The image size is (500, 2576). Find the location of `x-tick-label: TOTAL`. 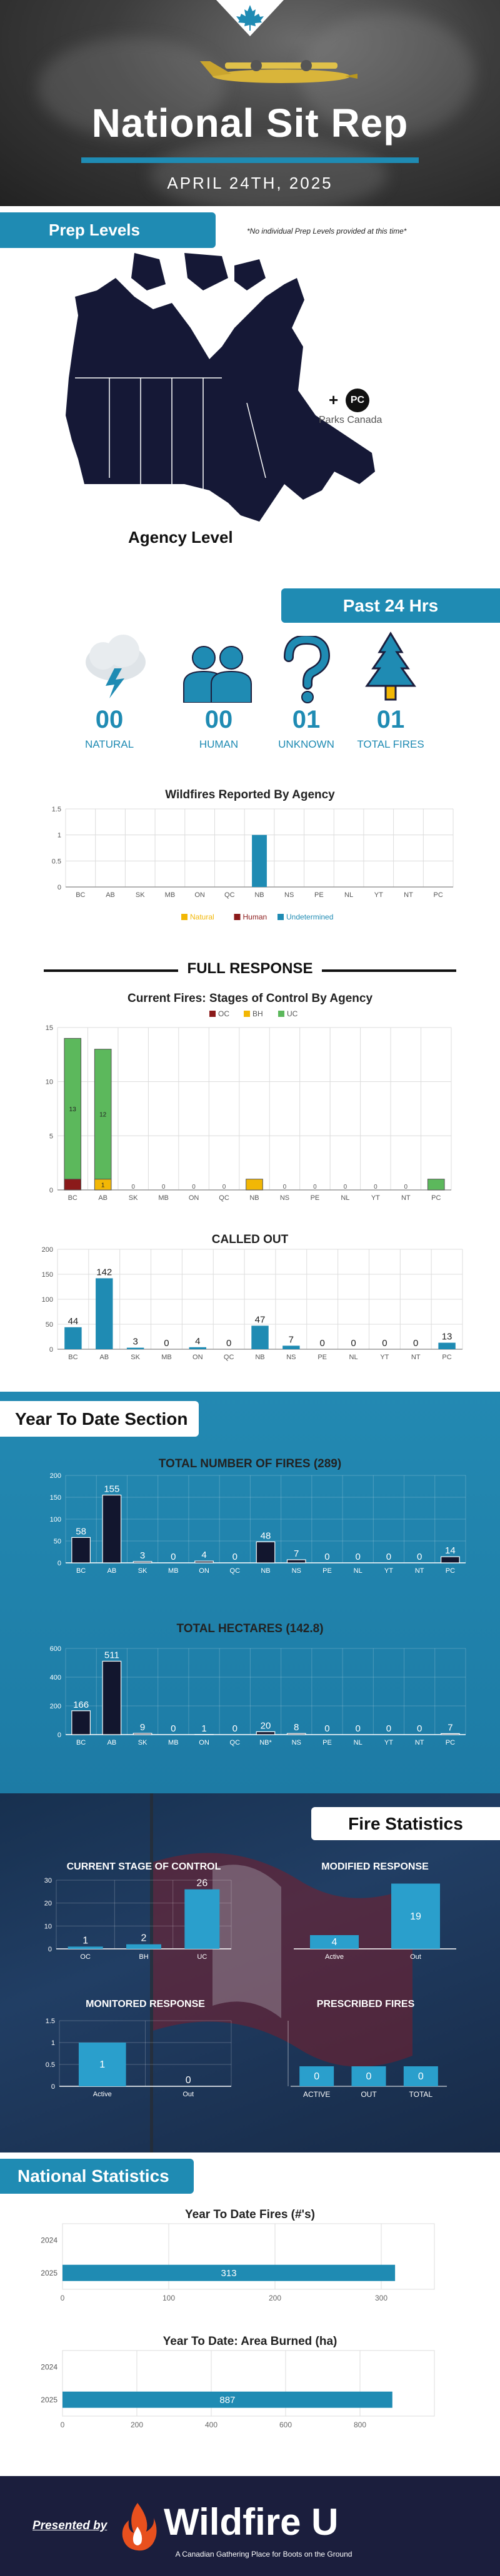

x-tick-label: TOTAL is located at coordinates (421, 2094).